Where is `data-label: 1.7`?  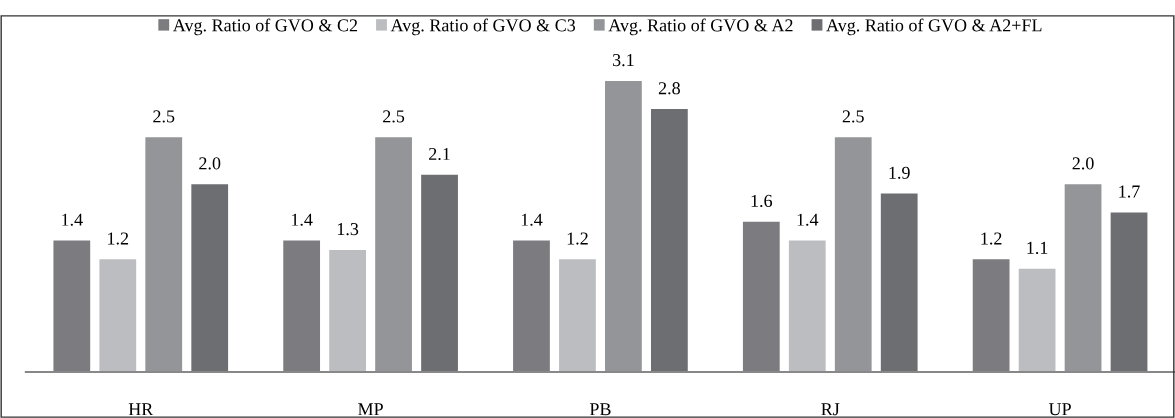 data-label: 1.7 is located at coordinates (1129, 191).